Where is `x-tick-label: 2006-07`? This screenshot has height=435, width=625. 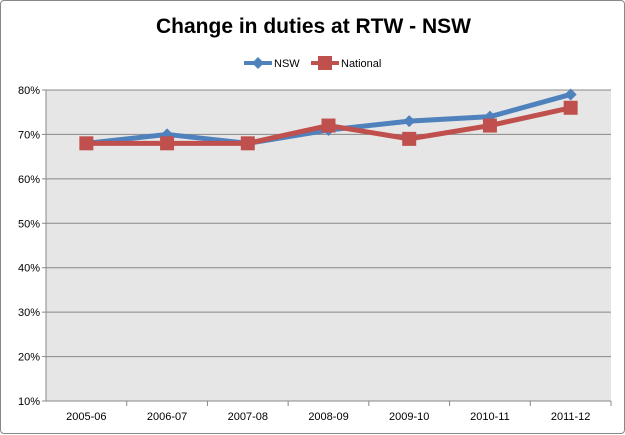 x-tick-label: 2006-07 is located at coordinates (167, 417).